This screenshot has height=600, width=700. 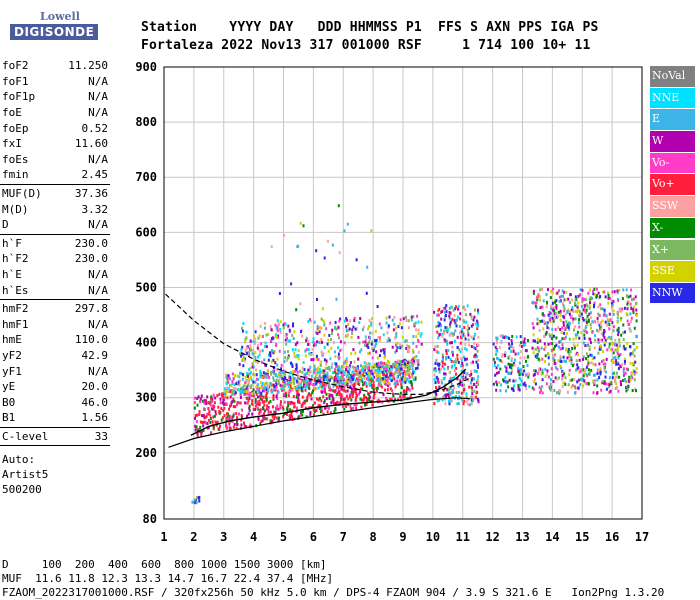 I want to click on legend-entry-x: X-, so click(x=672, y=228).